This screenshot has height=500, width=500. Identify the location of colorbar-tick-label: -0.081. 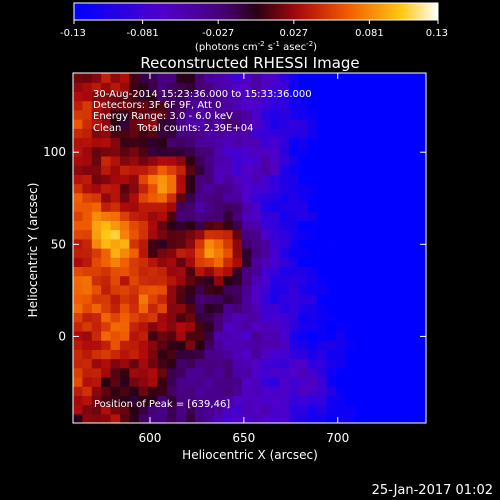
(142, 33).